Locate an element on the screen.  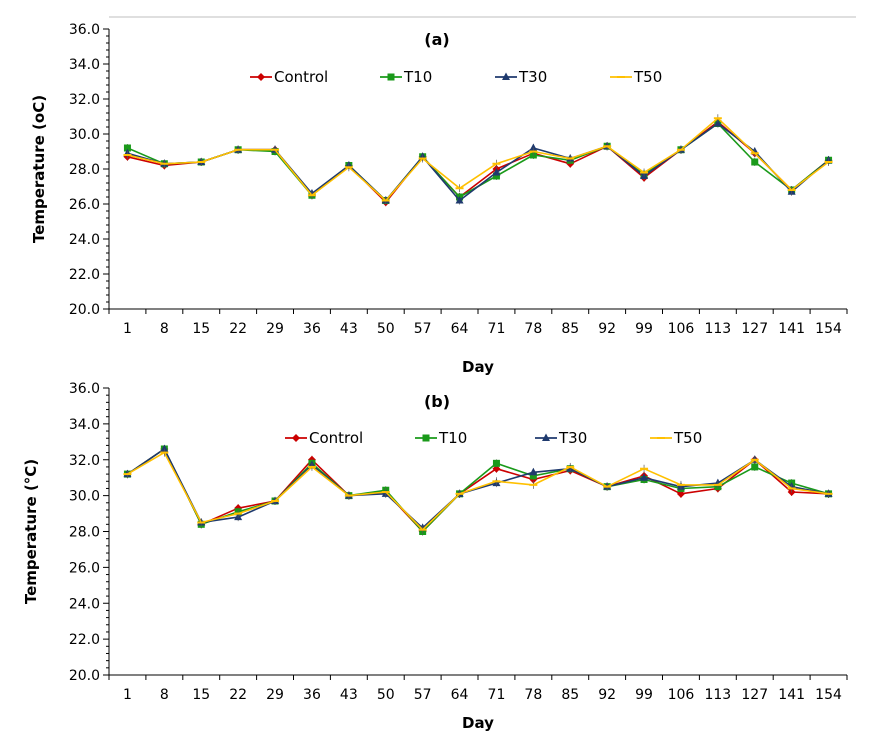
y-axis-title-b: Temperature (°C) is located at coordinates (31, 531).